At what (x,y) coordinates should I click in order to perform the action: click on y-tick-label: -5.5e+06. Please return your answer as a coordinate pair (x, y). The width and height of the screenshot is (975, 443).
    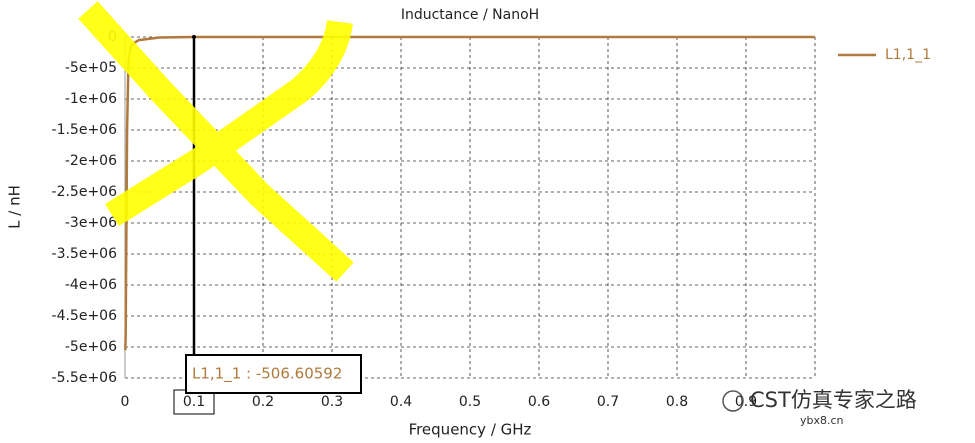
    Looking at the image, I should click on (85, 378).